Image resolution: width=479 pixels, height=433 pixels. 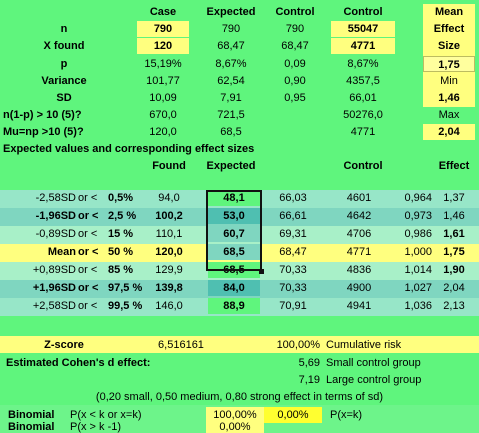 I want to click on control2-x-found: 4771, so click(x=363, y=46).